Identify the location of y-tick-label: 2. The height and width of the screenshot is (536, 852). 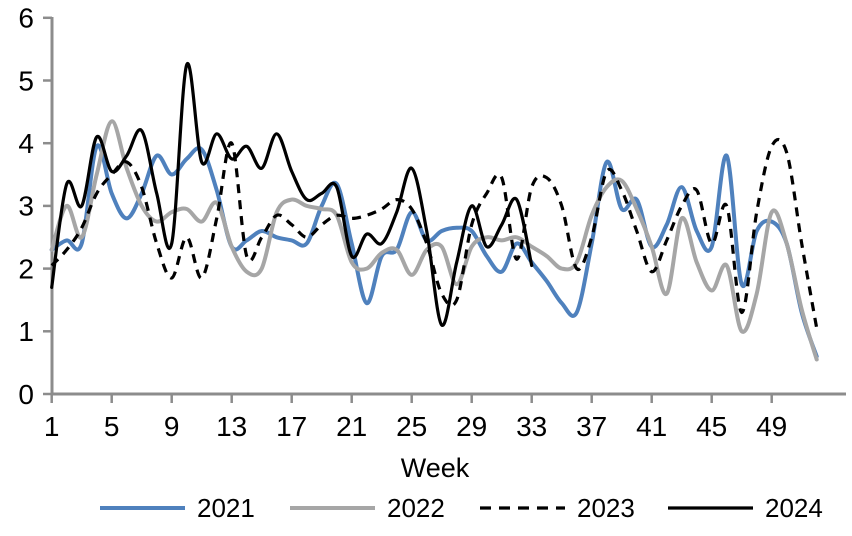
(26, 268).